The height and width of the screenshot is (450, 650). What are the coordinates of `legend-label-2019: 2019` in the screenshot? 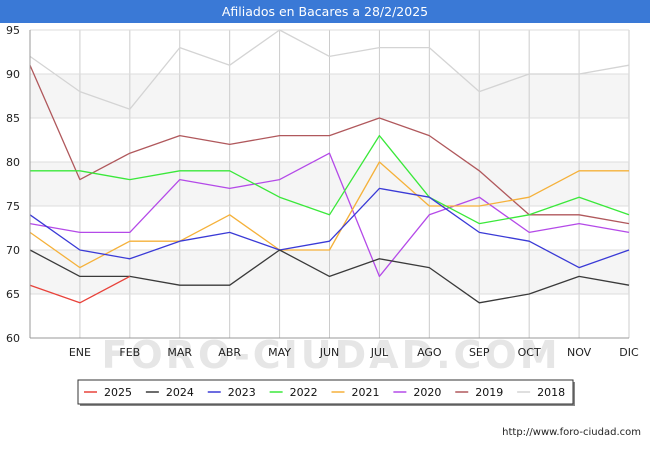 It's located at (489, 392).